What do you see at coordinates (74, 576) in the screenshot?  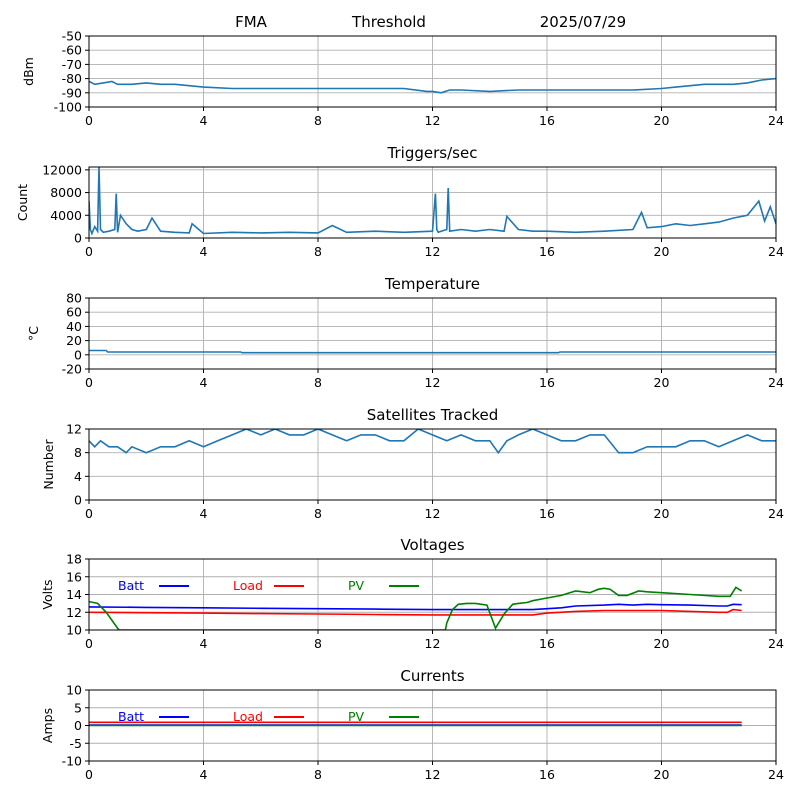 I see `y-tick-label: 16` at bounding box center [74, 576].